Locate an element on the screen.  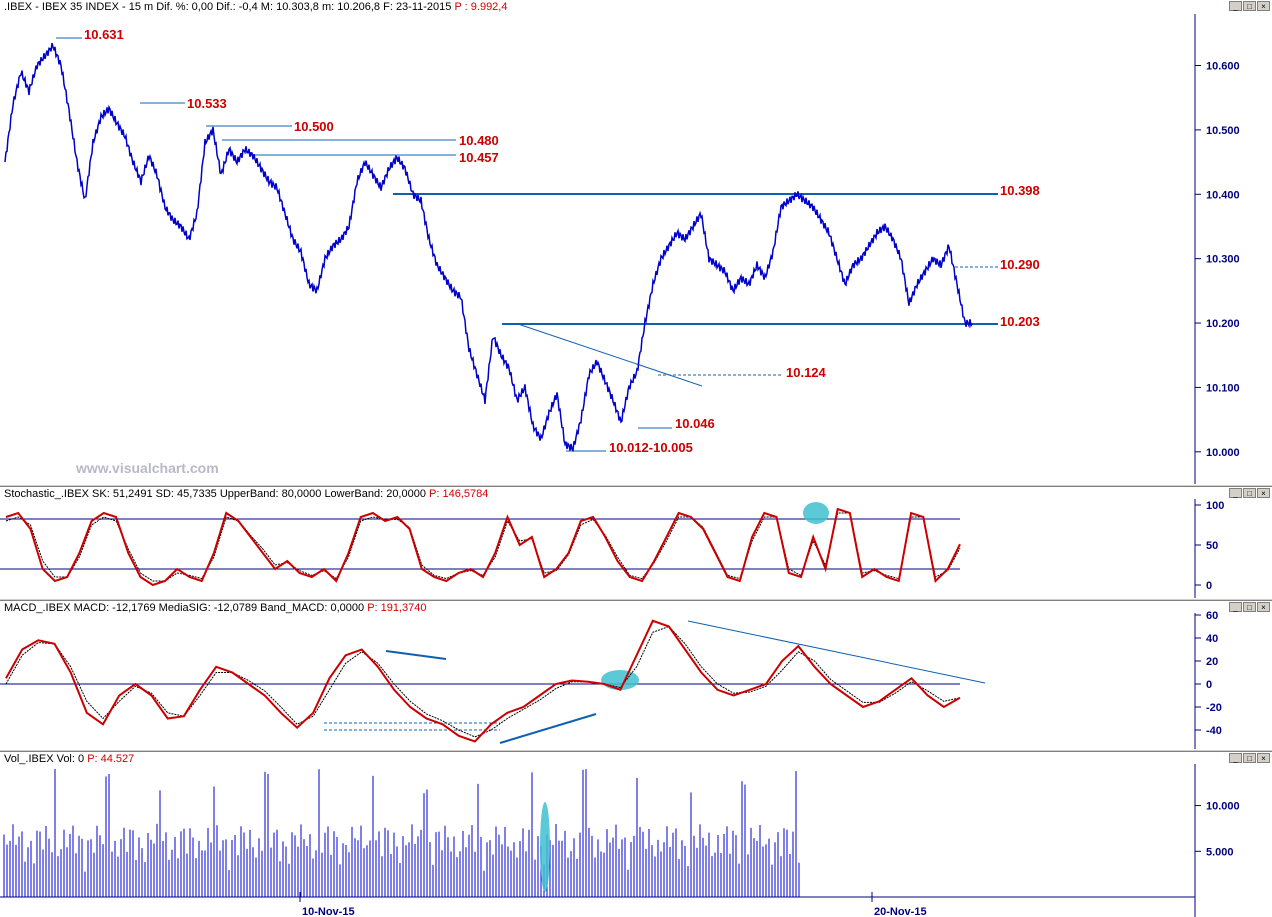
watermark: www.visualchart.com is located at coordinates (147, 468).